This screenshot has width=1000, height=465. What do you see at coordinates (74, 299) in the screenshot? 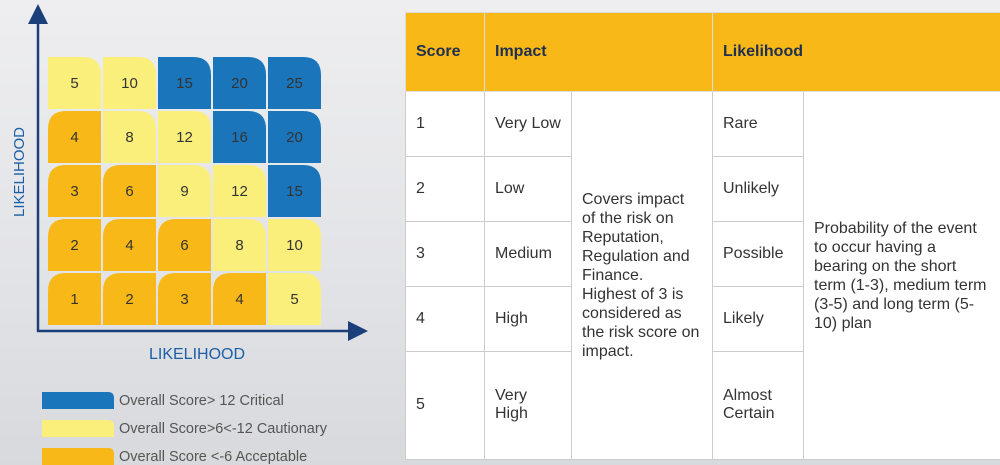
I see `cell-value: 1` at bounding box center [74, 299].